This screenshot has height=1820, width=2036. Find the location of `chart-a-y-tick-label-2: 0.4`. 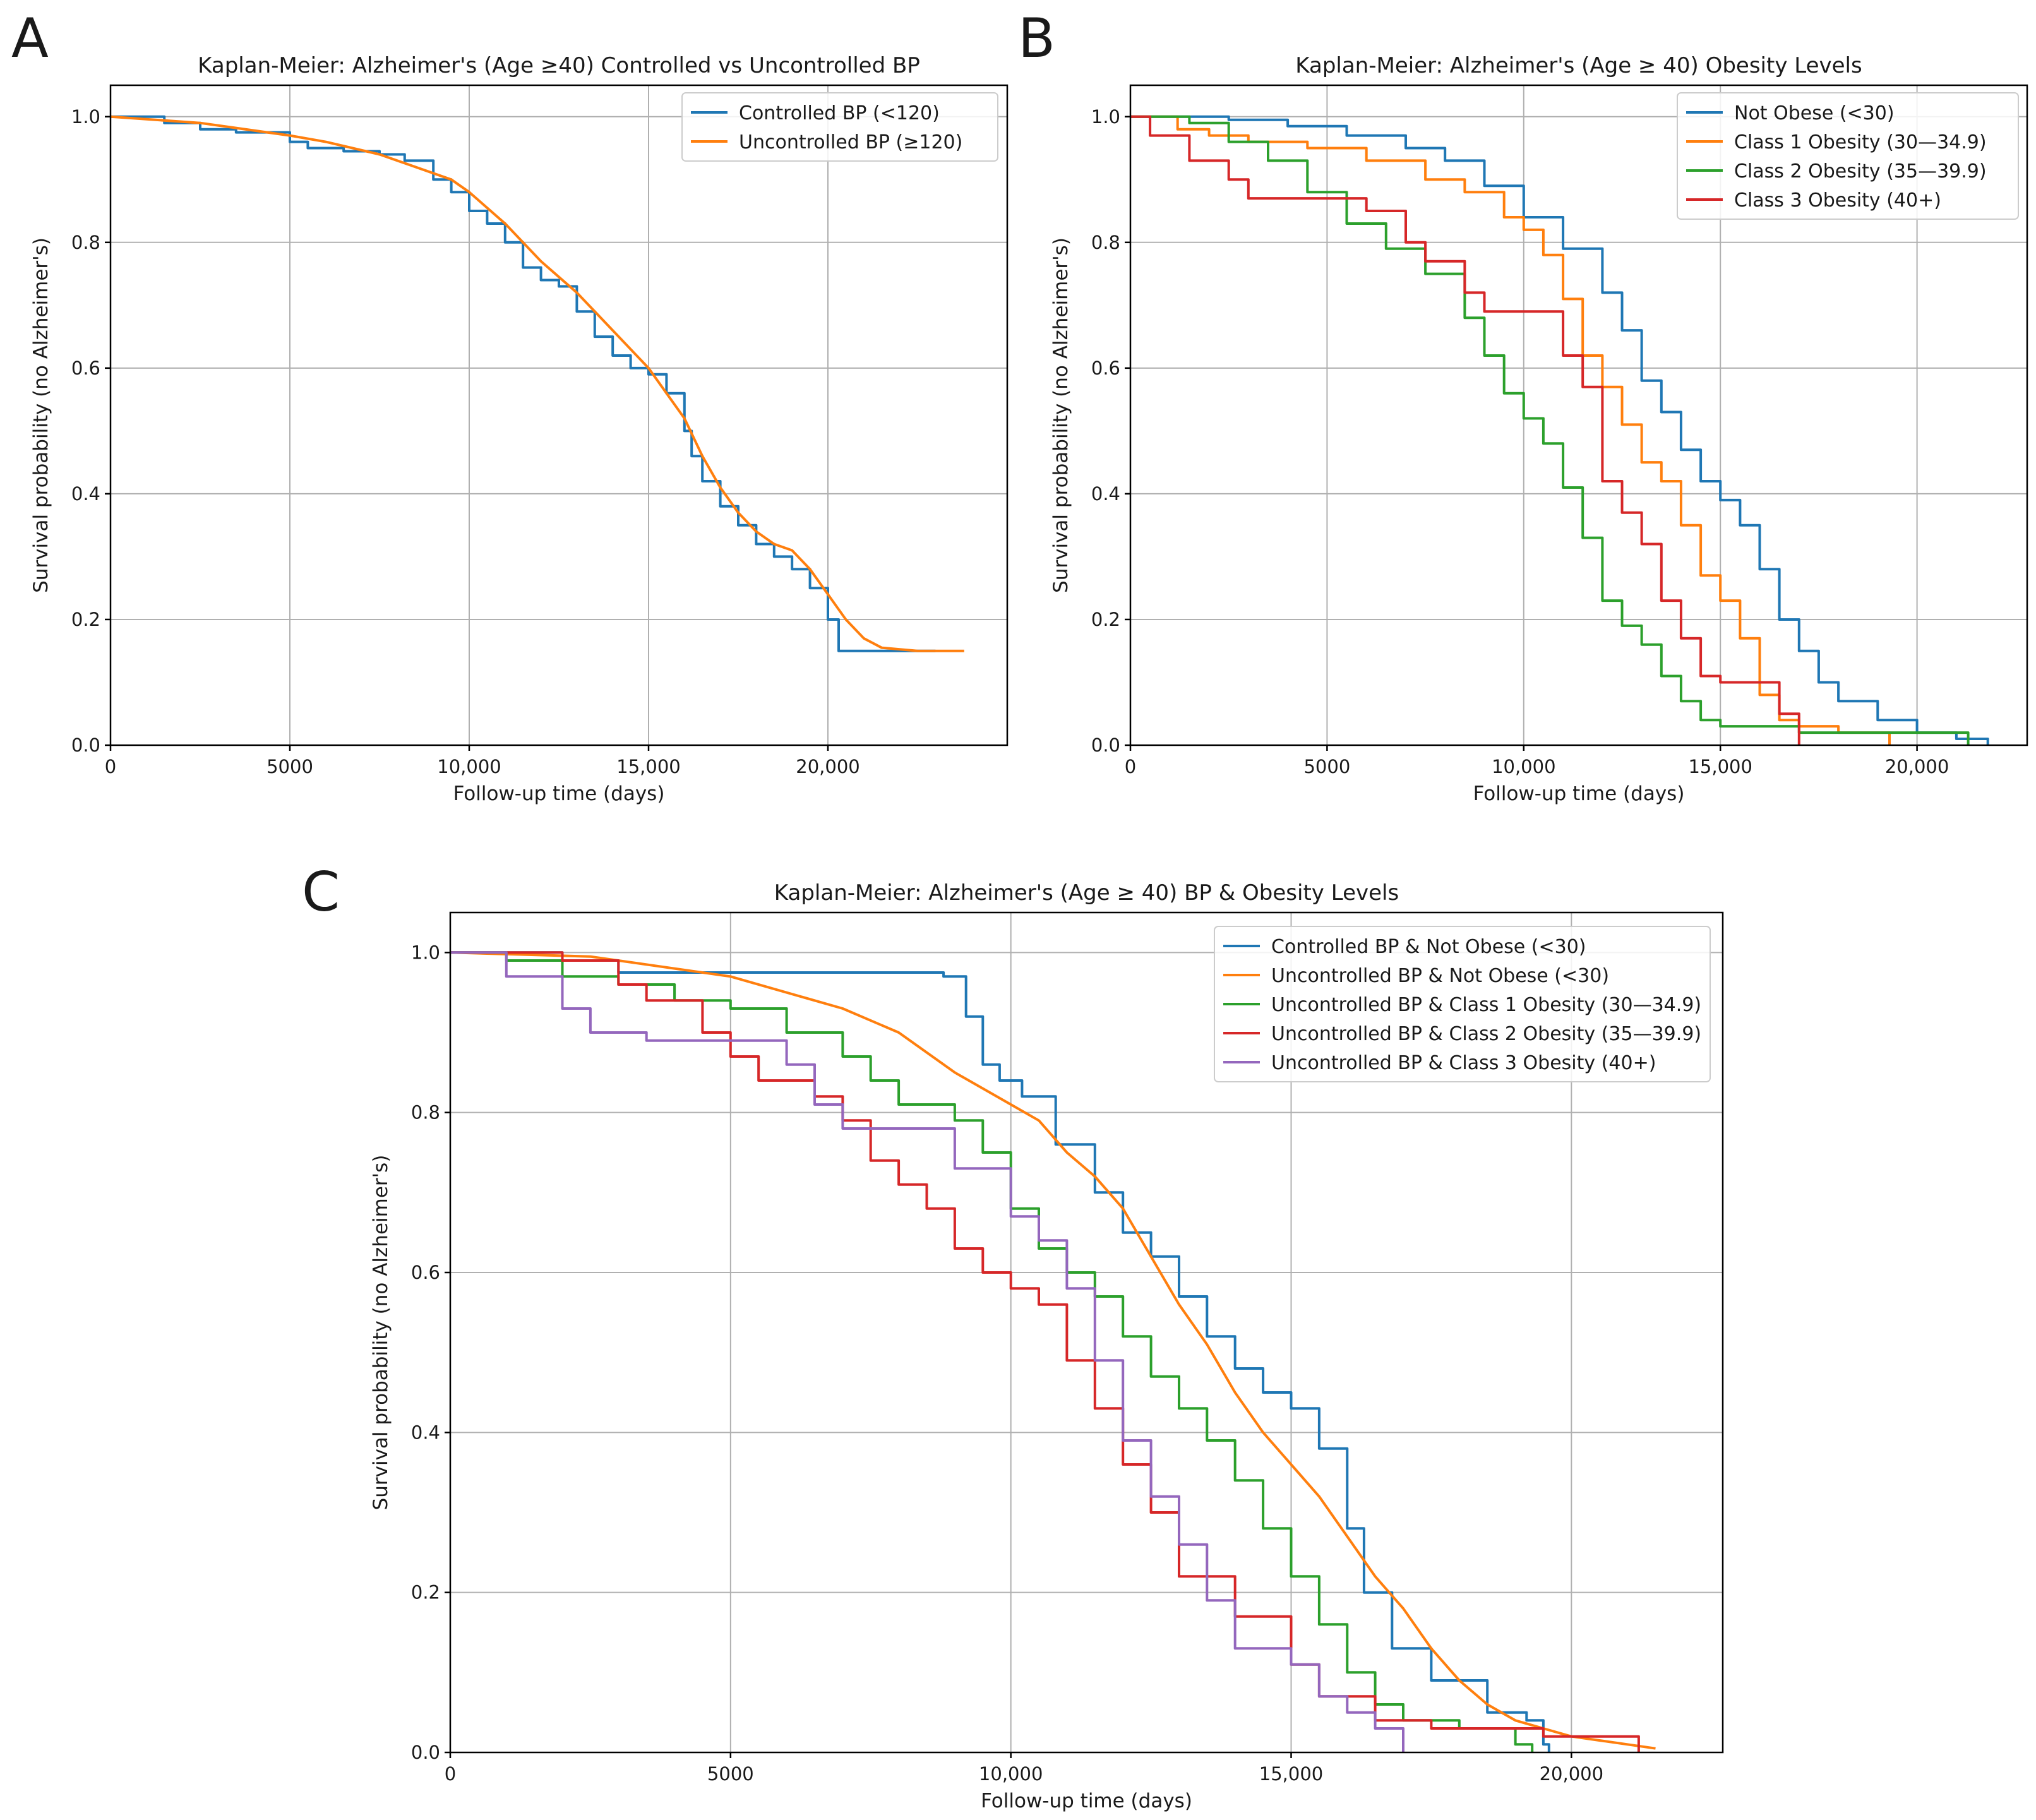

chart-a-y-tick-label-2: 0.4 is located at coordinates (85, 494).